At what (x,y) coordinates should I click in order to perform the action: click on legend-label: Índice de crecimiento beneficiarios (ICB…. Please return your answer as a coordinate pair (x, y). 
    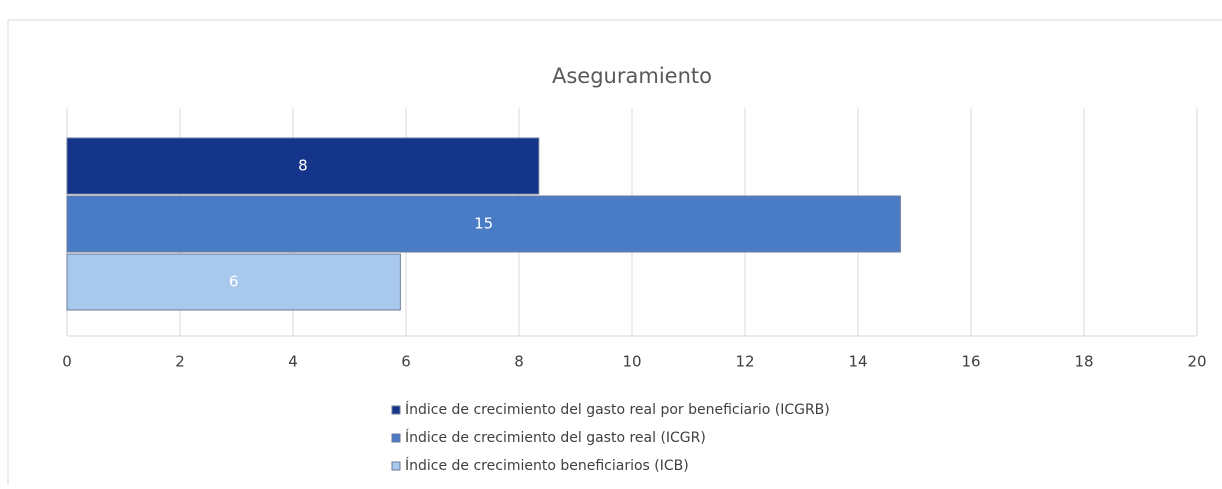
    Looking at the image, I should click on (547, 465).